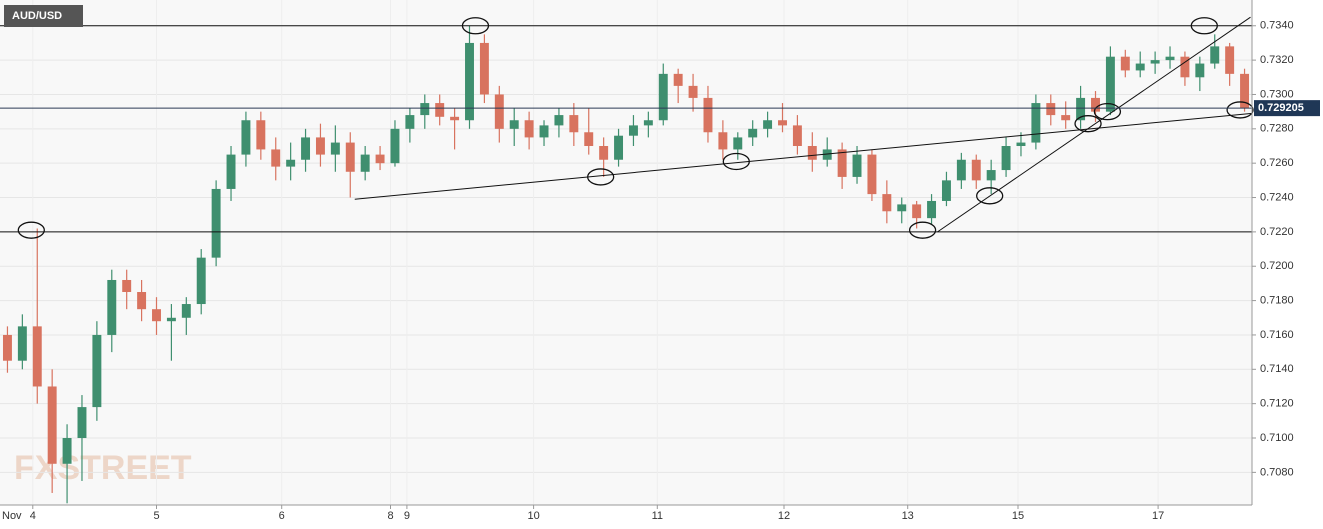 The width and height of the screenshot is (1323, 529). I want to click on current-price-label: 0.729205, so click(1281, 108).